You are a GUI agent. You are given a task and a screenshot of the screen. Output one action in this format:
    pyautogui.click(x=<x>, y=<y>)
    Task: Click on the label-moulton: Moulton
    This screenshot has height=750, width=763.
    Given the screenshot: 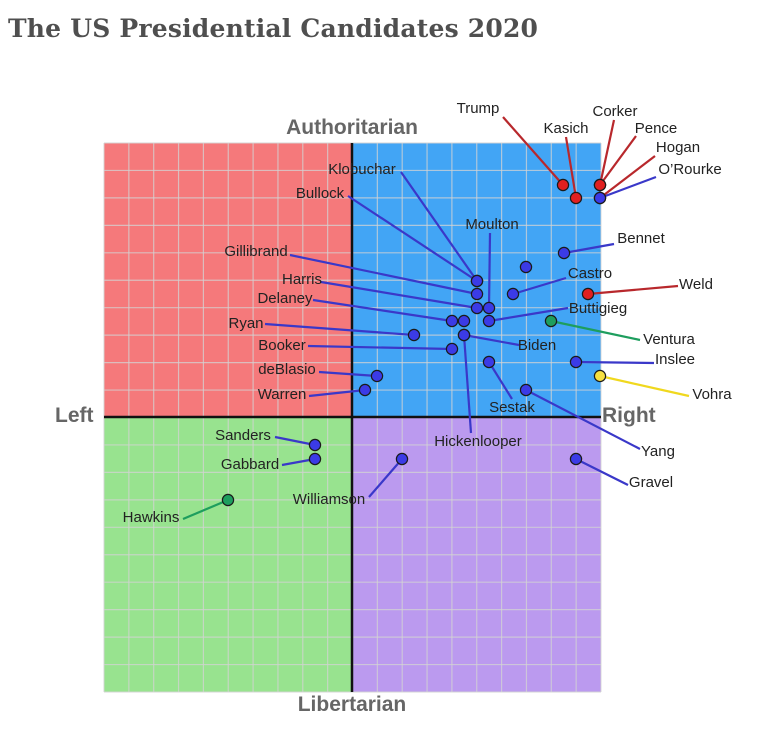 What is the action you would take?
    pyautogui.click(x=491, y=224)
    